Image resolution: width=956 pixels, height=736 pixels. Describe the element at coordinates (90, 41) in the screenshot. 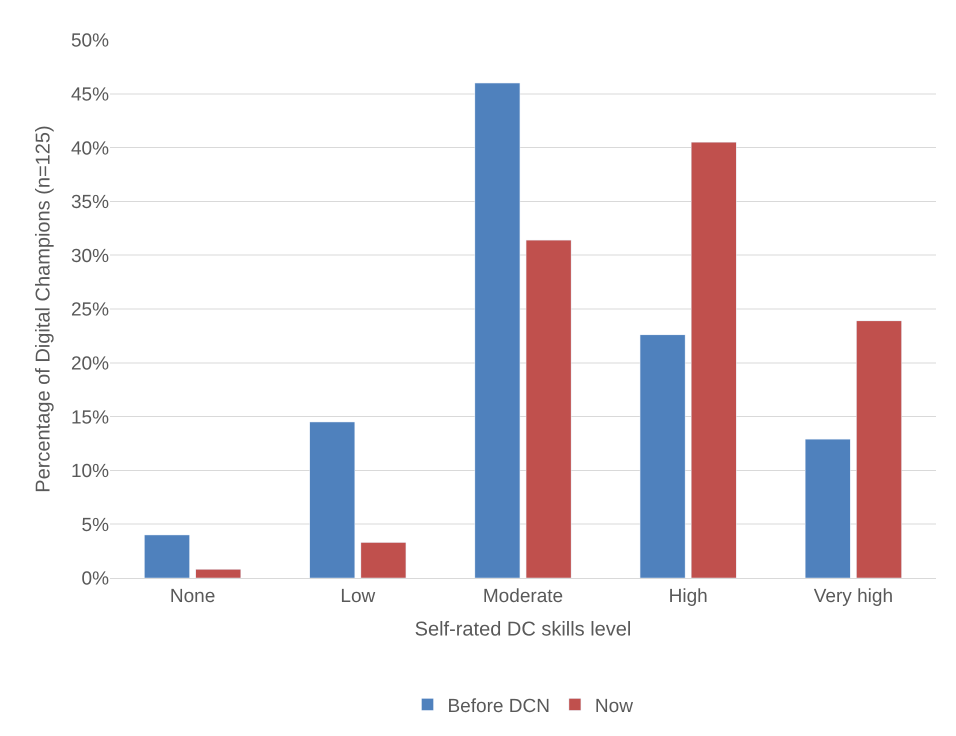

I see `y-tick-label: 50%` at that location.